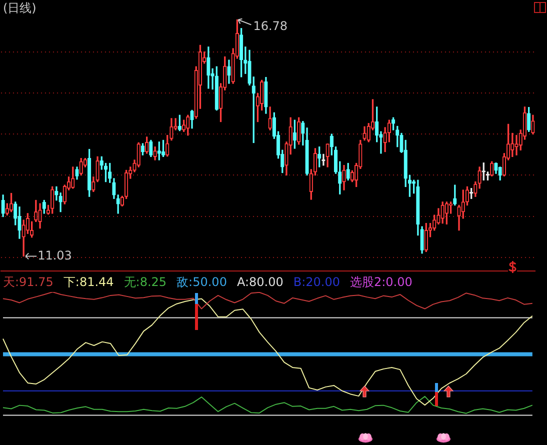 The image size is (547, 445). Describe the element at coordinates (316, 282) in the screenshot. I see `text: B:20.00` at that location.